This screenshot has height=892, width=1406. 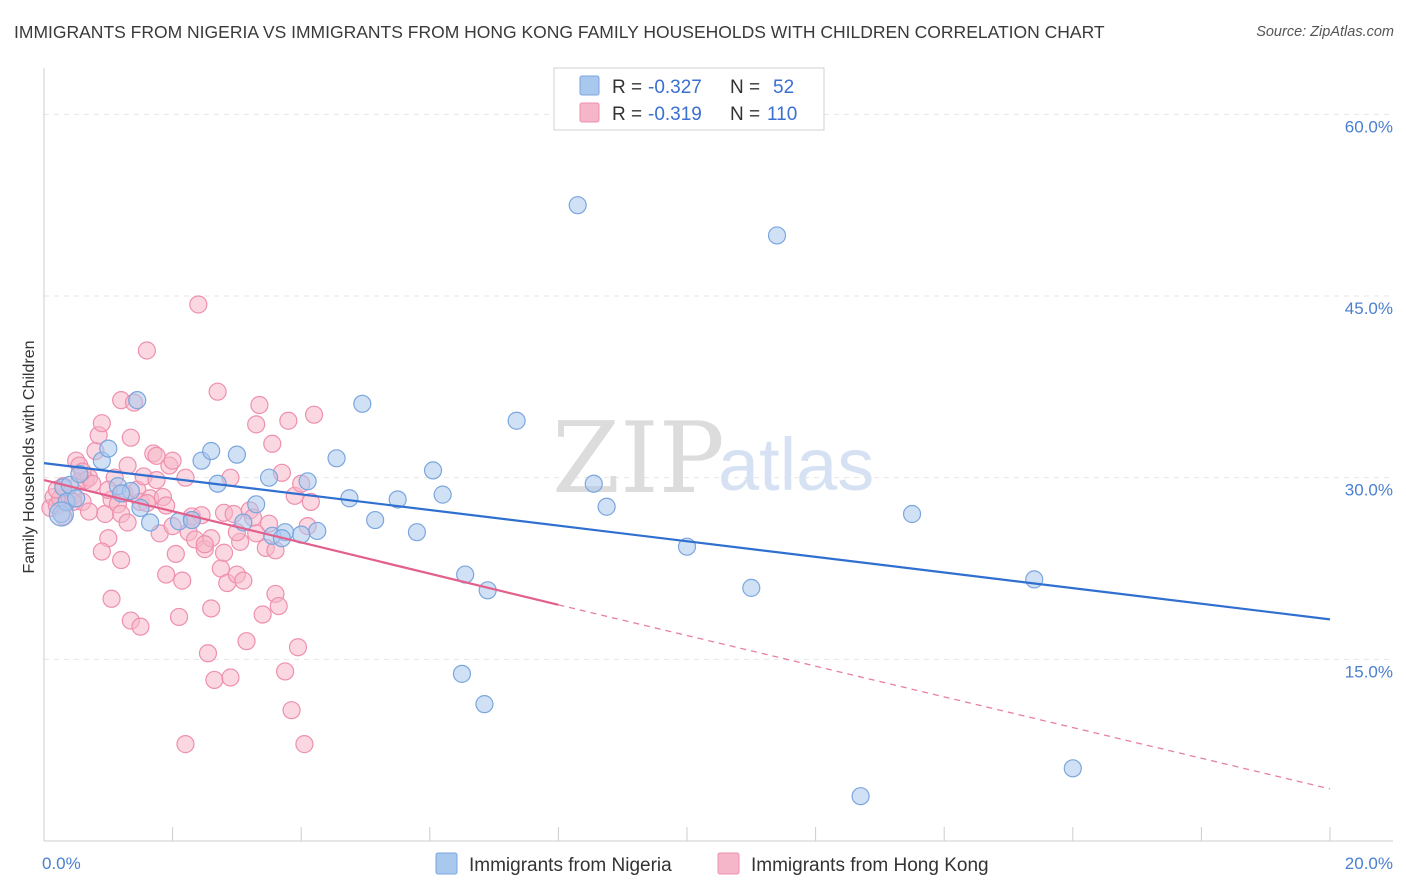 I want to click on legend-swatch-hongkong, so click(x=589, y=112).